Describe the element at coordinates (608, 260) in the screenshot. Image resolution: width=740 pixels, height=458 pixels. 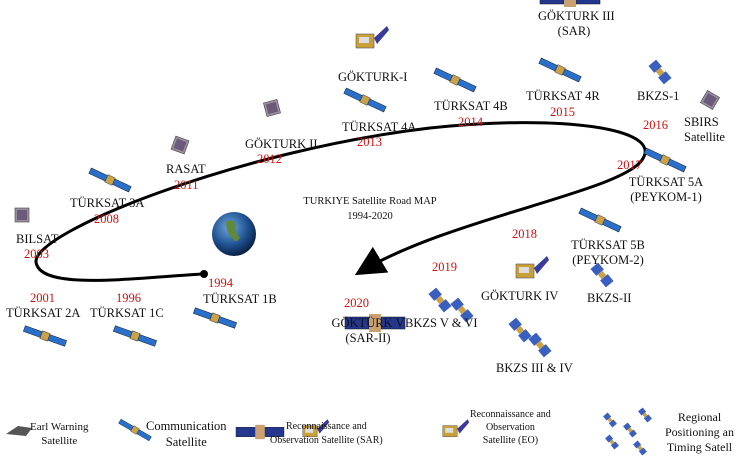
I see `name-suffix: (PEYKOM-2)` at that location.